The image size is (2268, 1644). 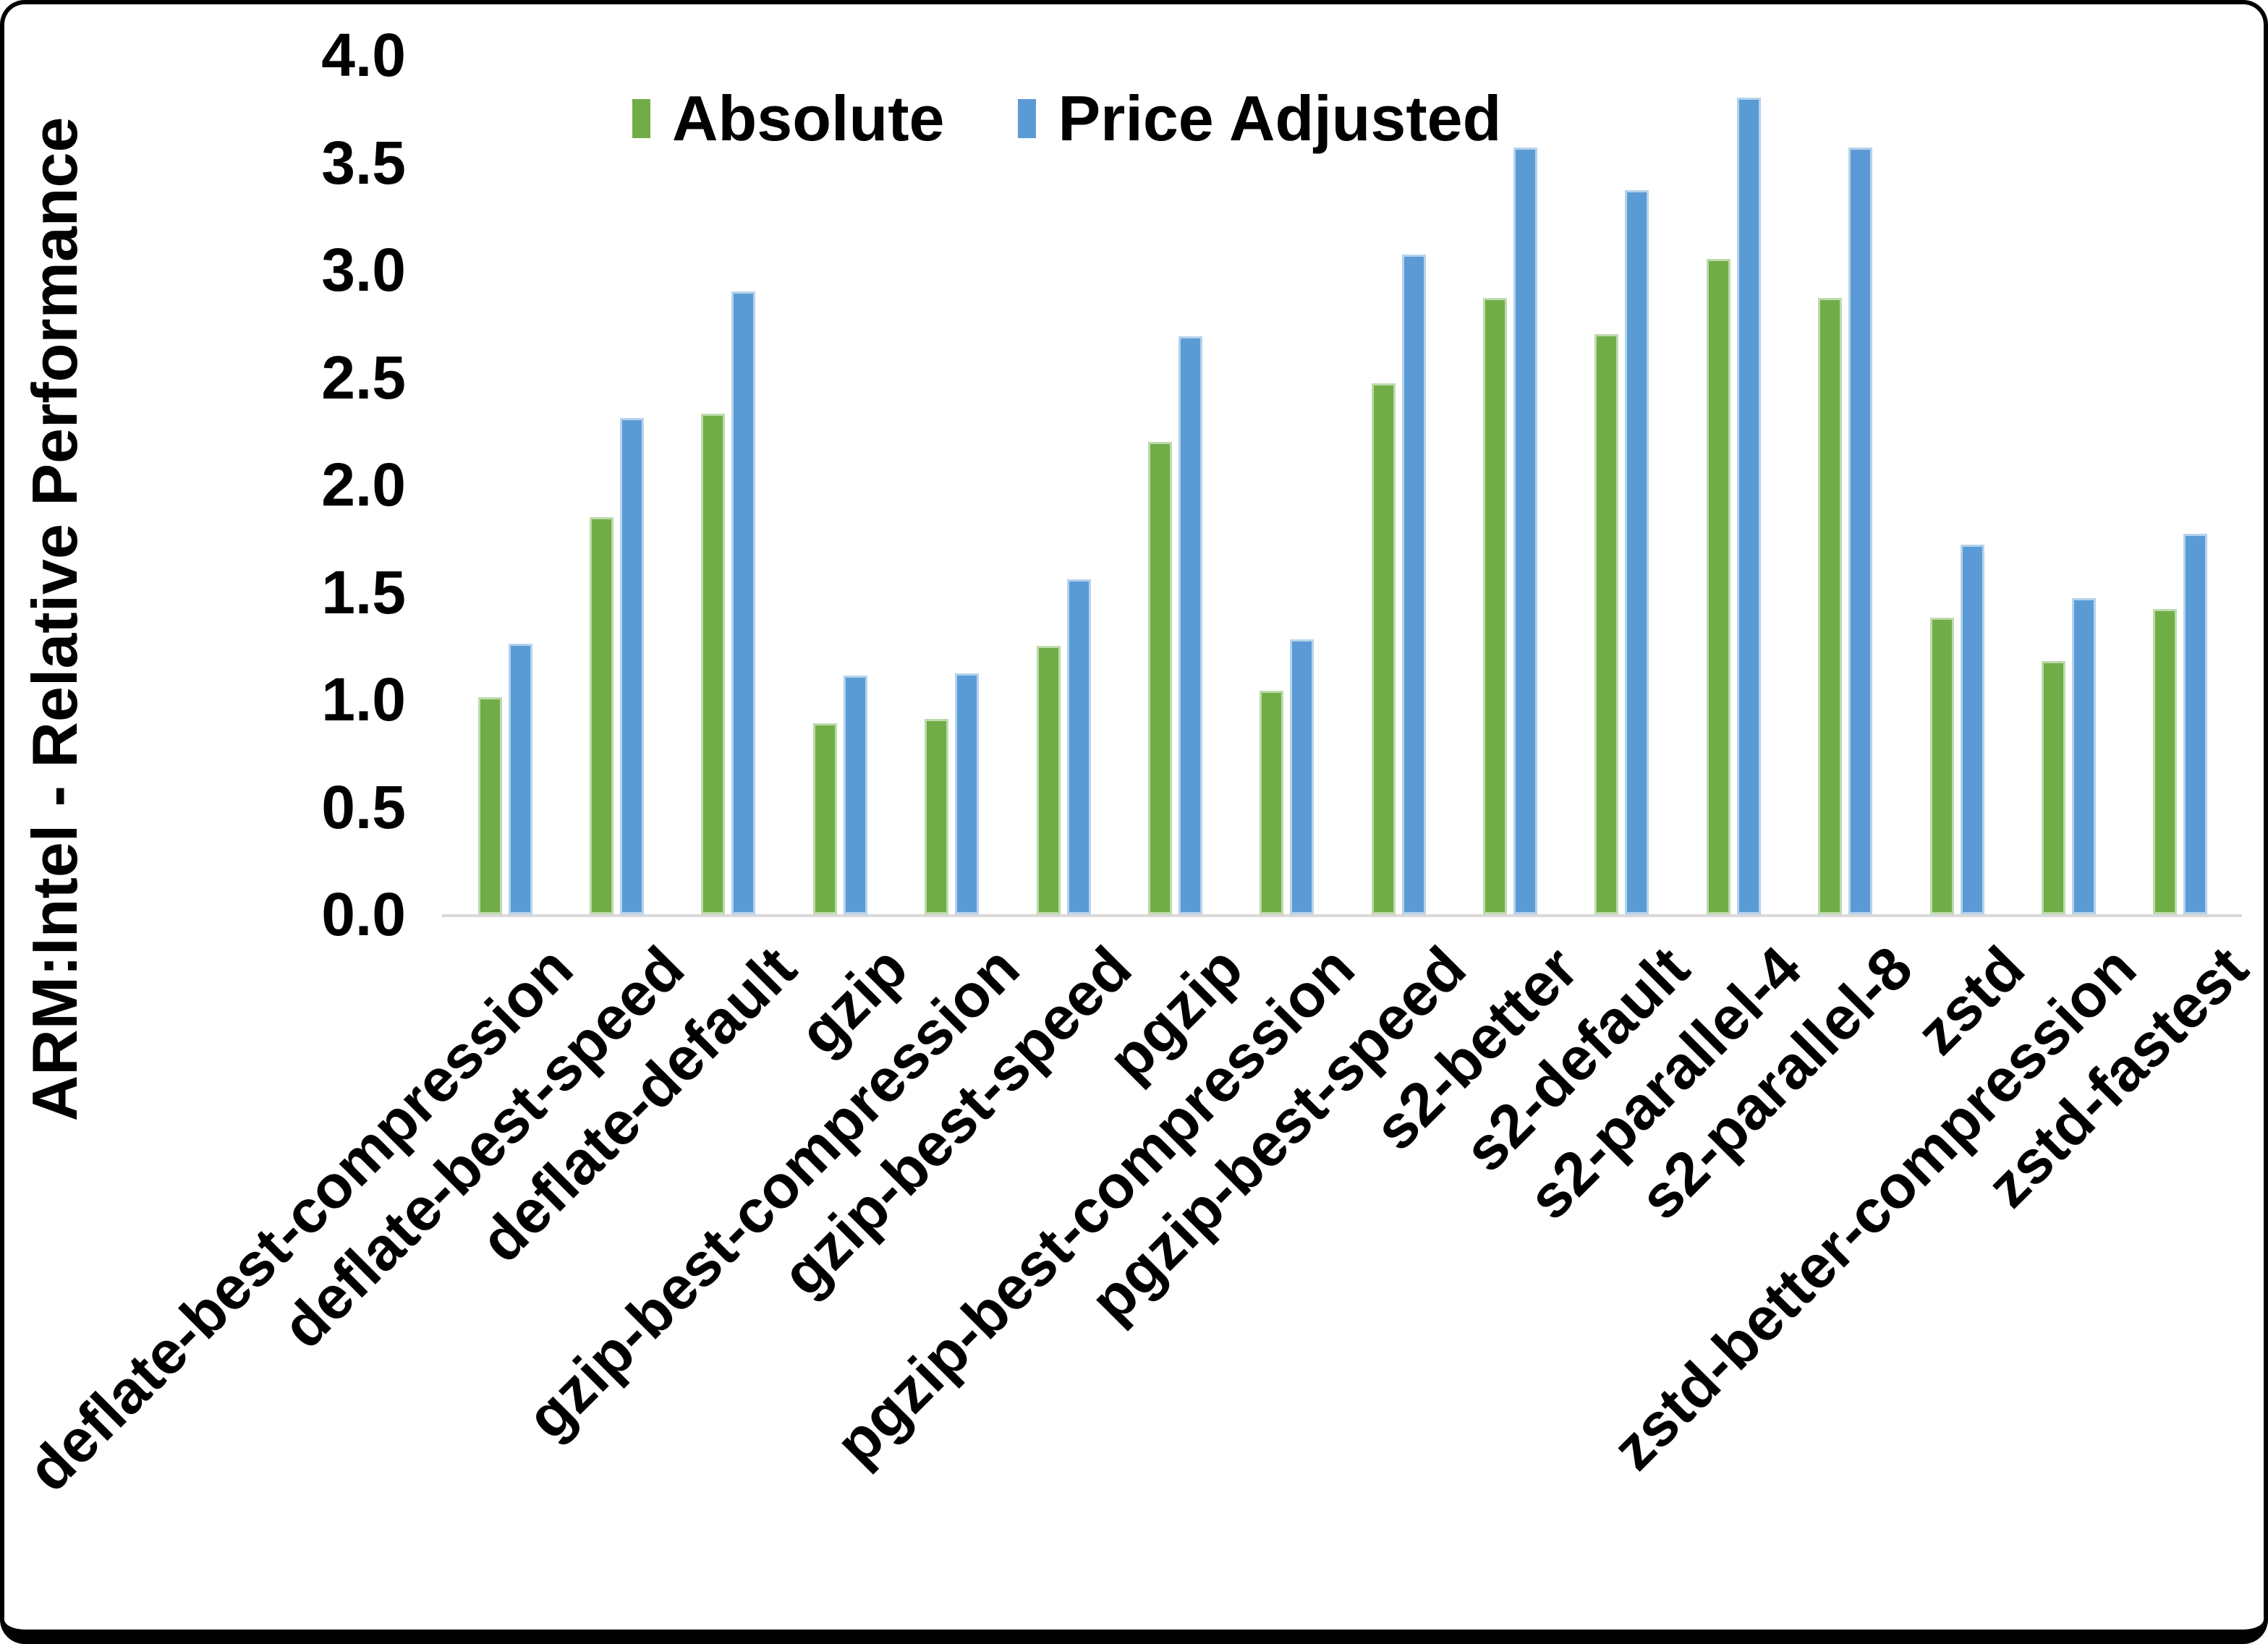 What do you see at coordinates (363, 592) in the screenshot?
I see `y-tick-label: 1.5` at bounding box center [363, 592].